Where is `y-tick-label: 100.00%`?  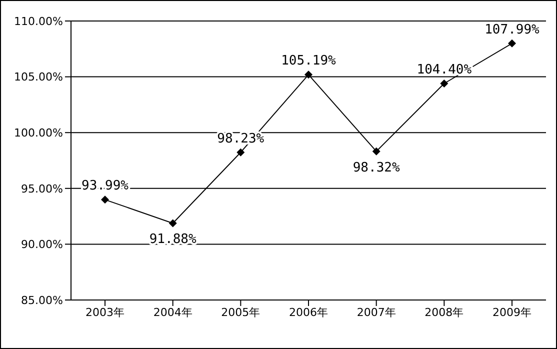 y-tick-label: 100.00% is located at coordinates (38, 133).